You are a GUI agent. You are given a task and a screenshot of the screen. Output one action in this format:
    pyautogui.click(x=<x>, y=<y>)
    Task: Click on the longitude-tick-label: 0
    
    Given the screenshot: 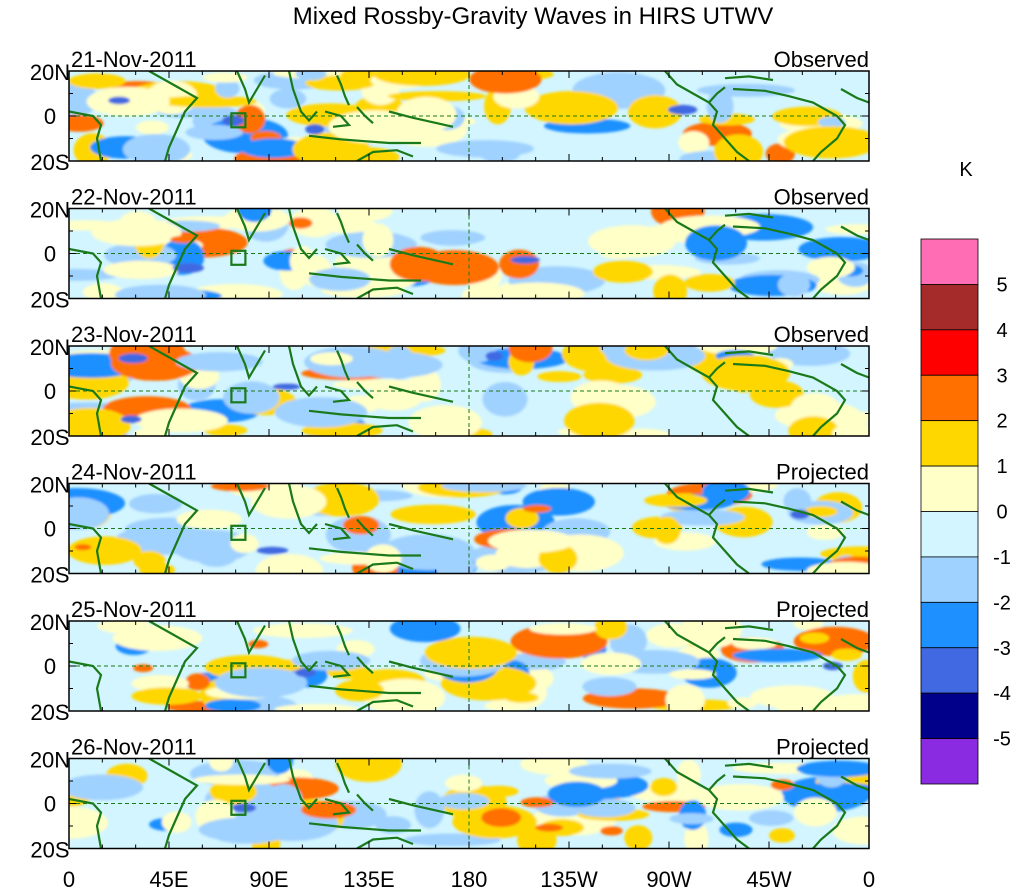 What is the action you would take?
    pyautogui.click(x=869, y=878)
    